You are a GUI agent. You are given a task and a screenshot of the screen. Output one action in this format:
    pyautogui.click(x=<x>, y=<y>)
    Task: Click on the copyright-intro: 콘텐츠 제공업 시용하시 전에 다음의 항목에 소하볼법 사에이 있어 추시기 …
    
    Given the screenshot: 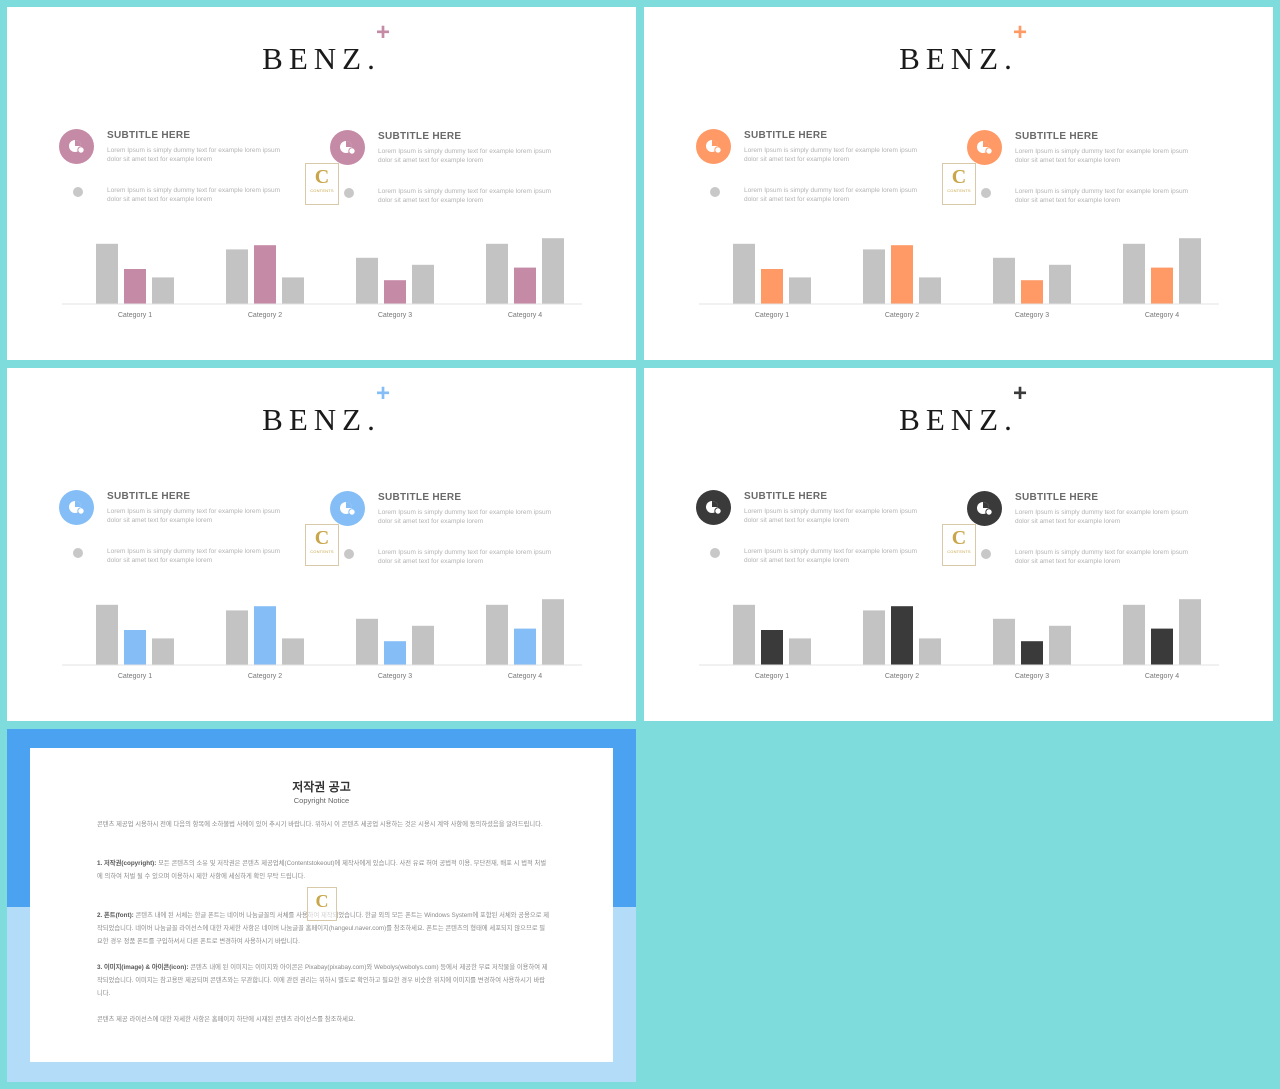 What is the action you would take?
    pyautogui.click(x=320, y=824)
    